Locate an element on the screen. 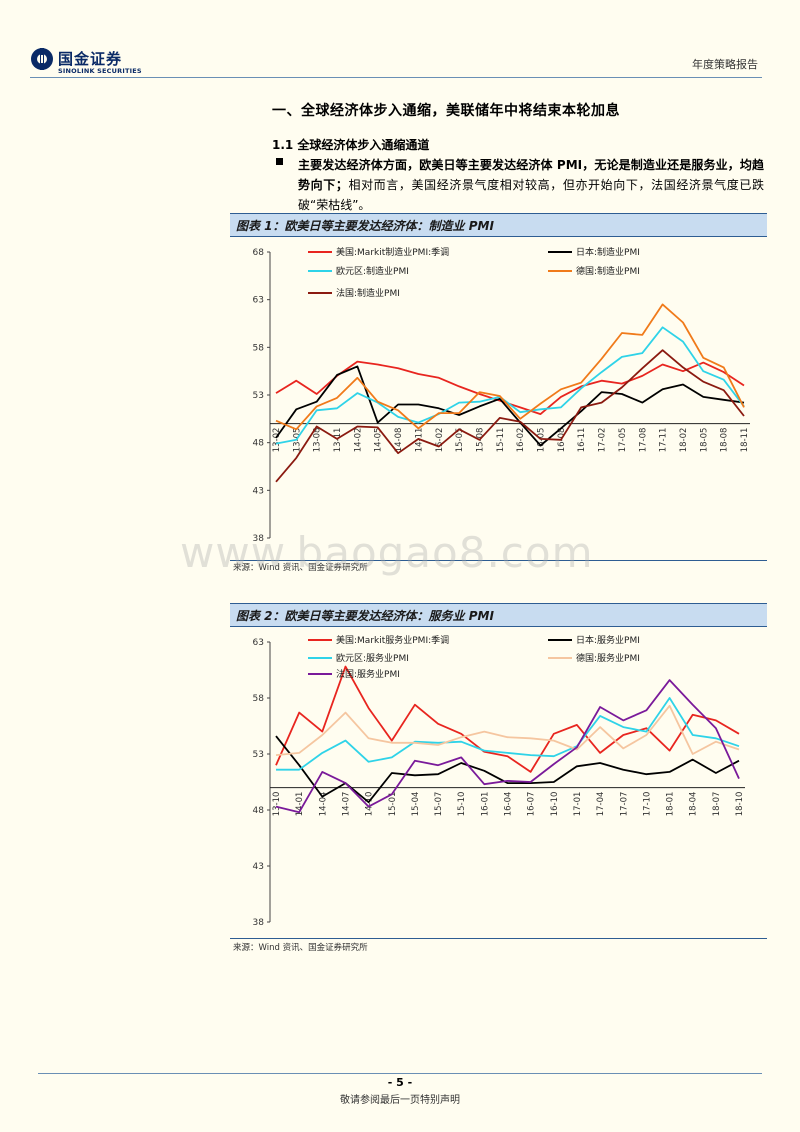 The height and width of the screenshot is (1132, 800). legend-label-4: 法国:制造业PMI is located at coordinates (368, 293).